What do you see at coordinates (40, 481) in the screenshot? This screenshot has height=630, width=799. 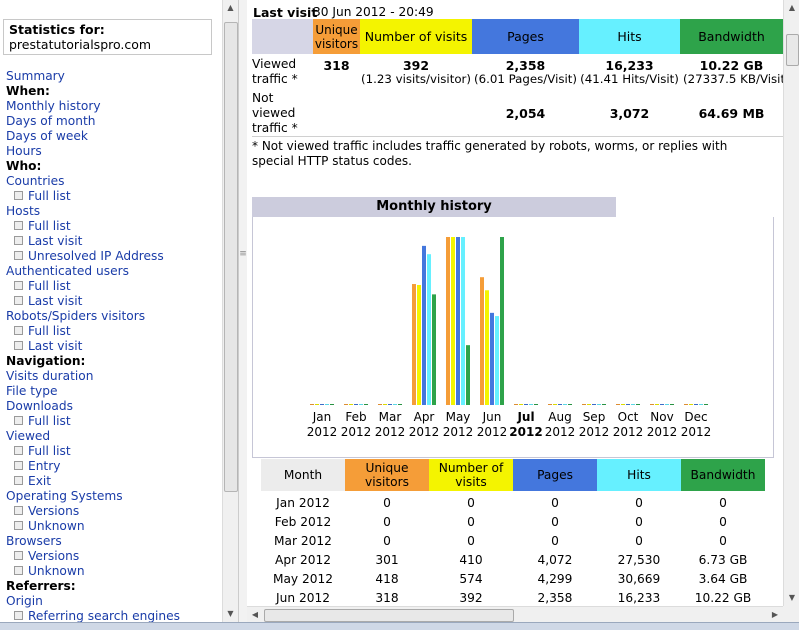 I see `nav-label: Exit` at bounding box center [40, 481].